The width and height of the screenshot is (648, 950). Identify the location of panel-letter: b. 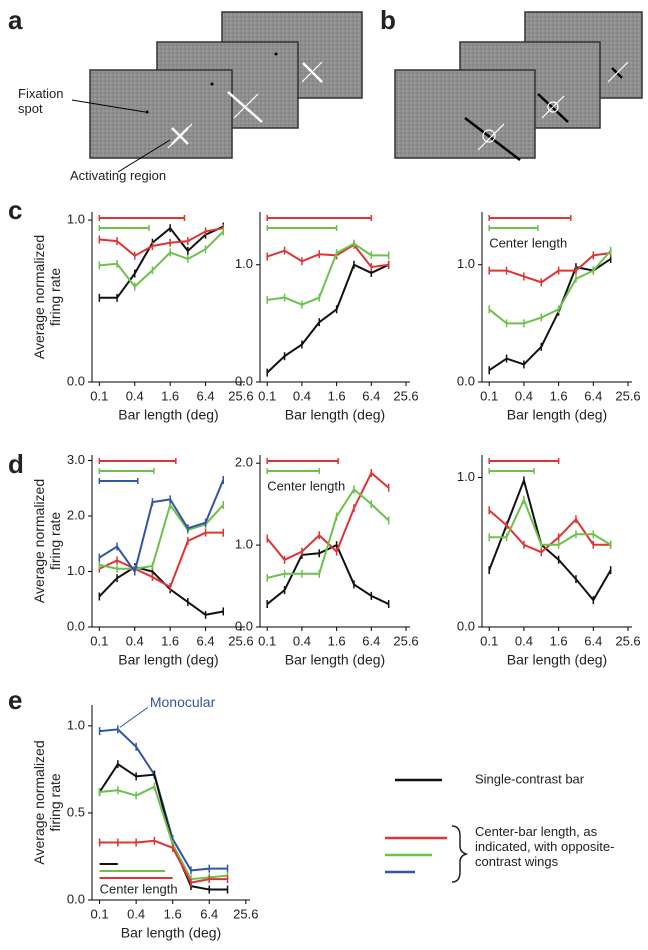
(388, 20).